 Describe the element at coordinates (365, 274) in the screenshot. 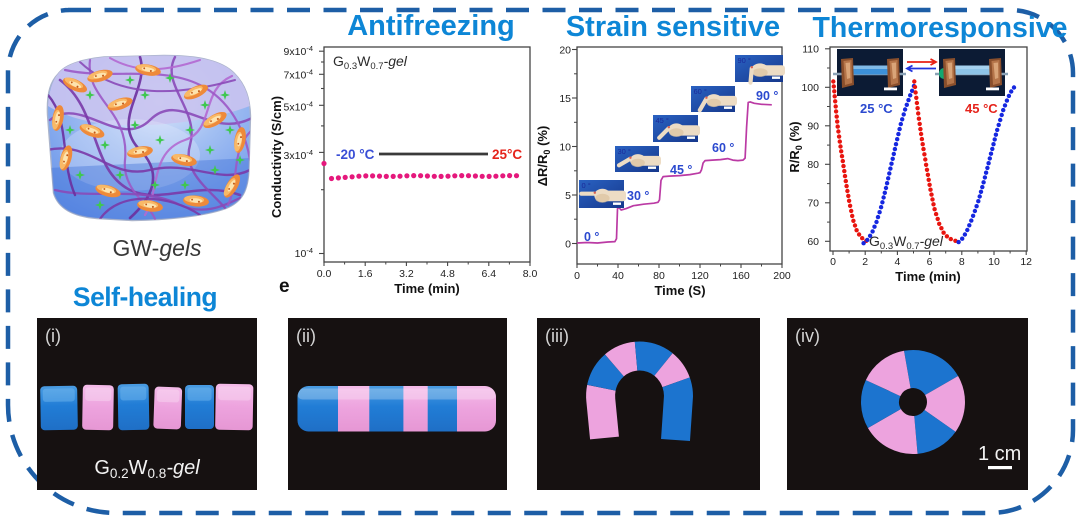

I see `svg-text: 1.6` at that location.